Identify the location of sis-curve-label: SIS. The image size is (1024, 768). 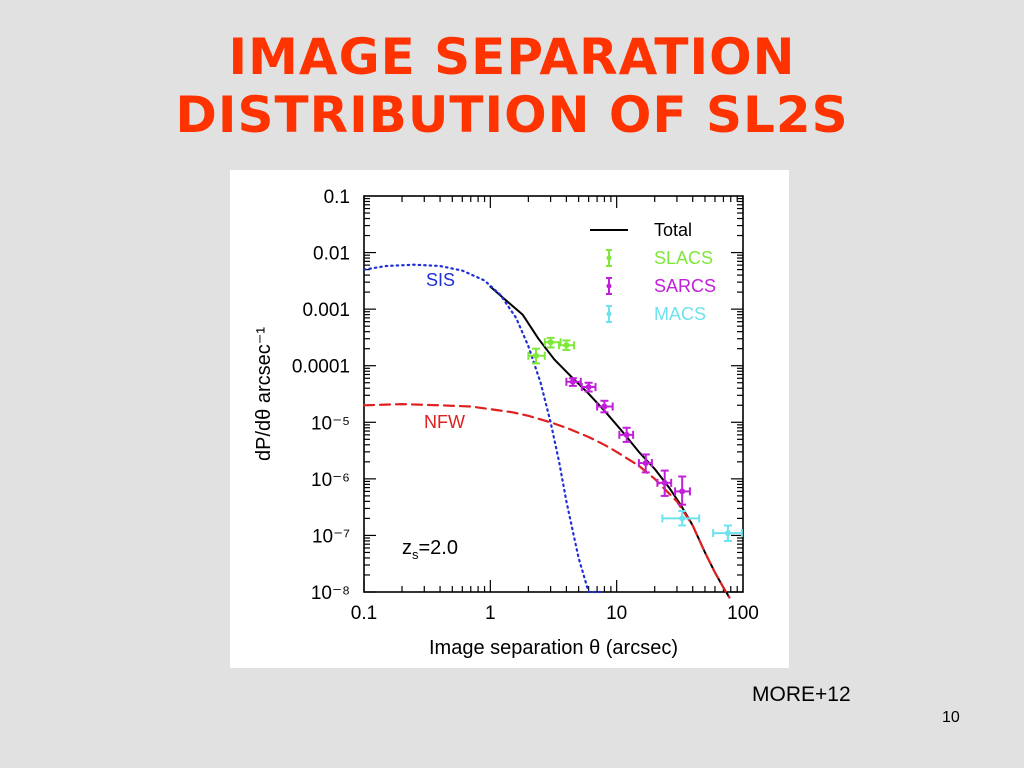
(440, 280).